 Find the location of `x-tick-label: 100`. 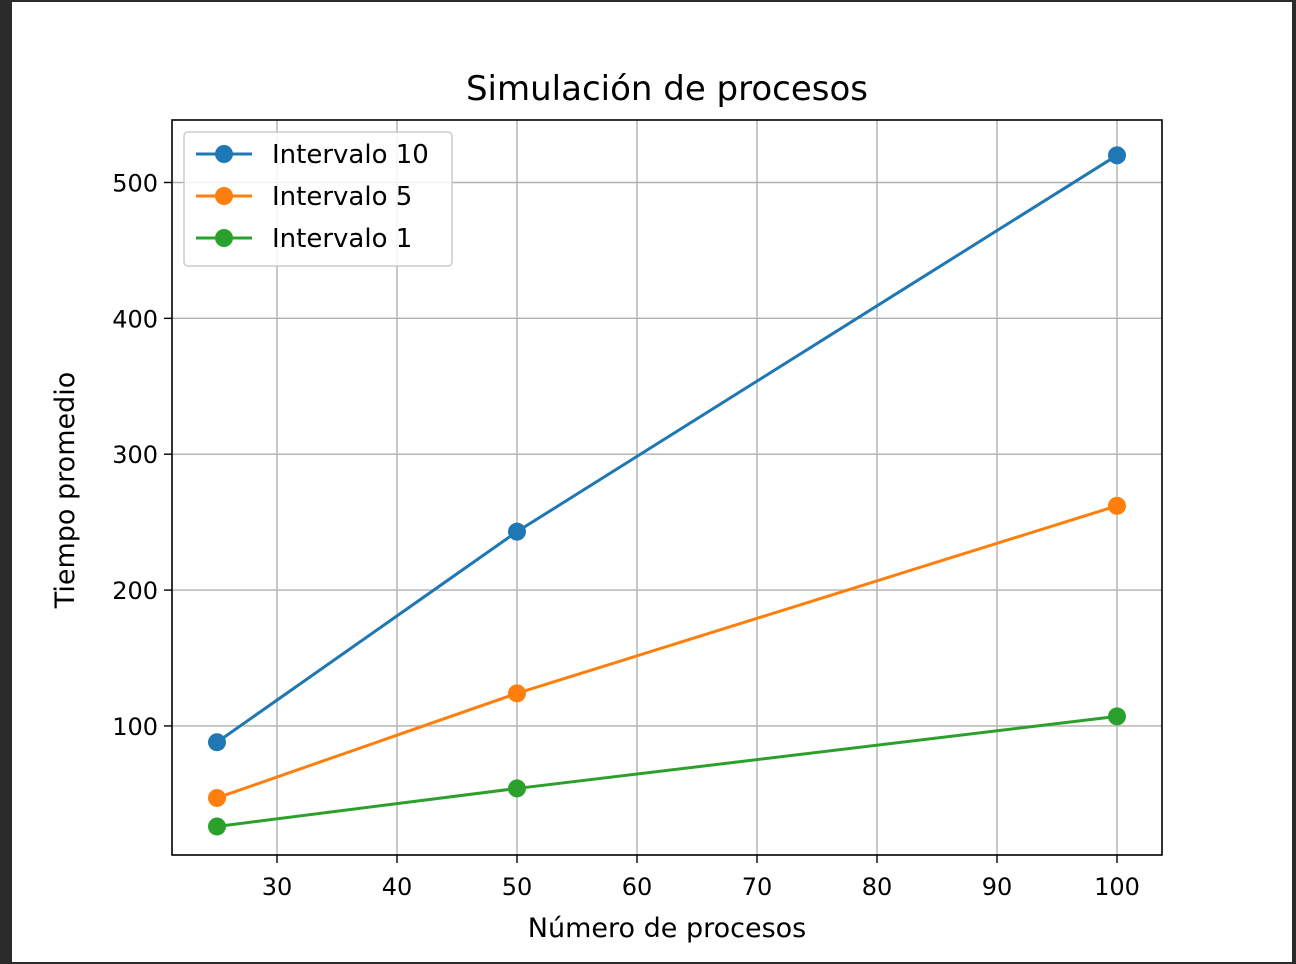

x-tick-label: 100 is located at coordinates (1117, 887).